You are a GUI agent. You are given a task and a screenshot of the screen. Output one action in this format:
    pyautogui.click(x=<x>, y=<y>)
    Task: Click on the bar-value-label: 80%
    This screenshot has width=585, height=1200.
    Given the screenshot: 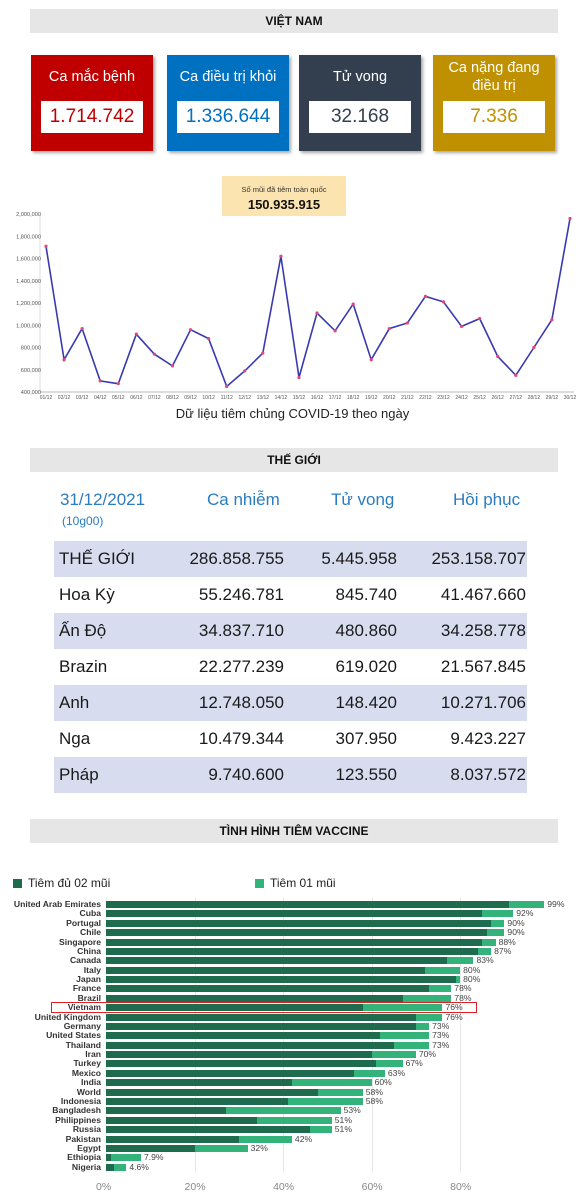 What is the action you would take?
    pyautogui.click(x=472, y=979)
    